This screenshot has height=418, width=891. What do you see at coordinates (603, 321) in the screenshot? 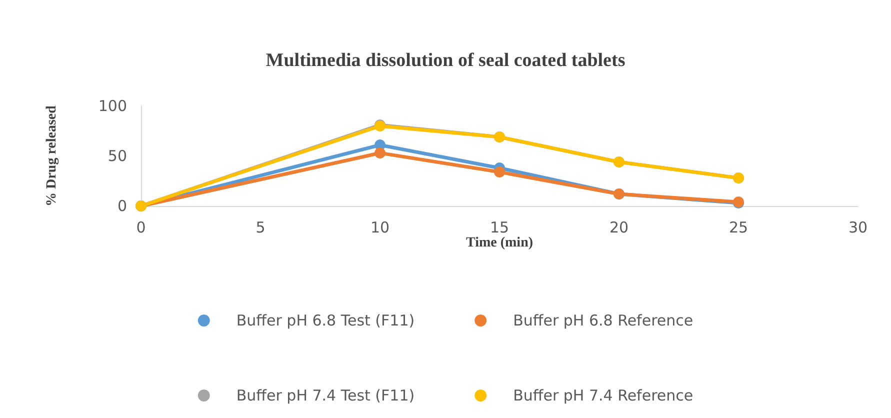
I see `legend-label: Buffer pH 6.8 Reference` at bounding box center [603, 321].